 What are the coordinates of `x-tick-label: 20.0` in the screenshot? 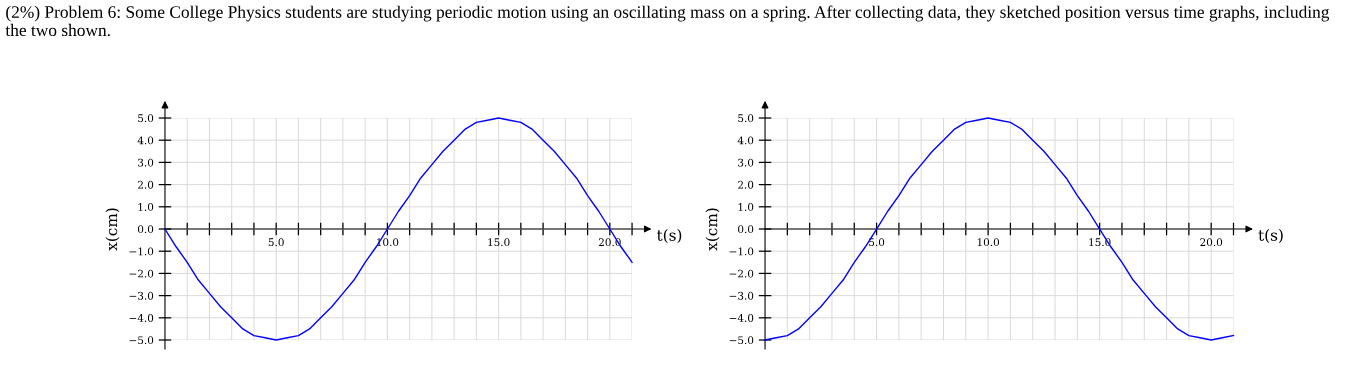 It's located at (1211, 242).